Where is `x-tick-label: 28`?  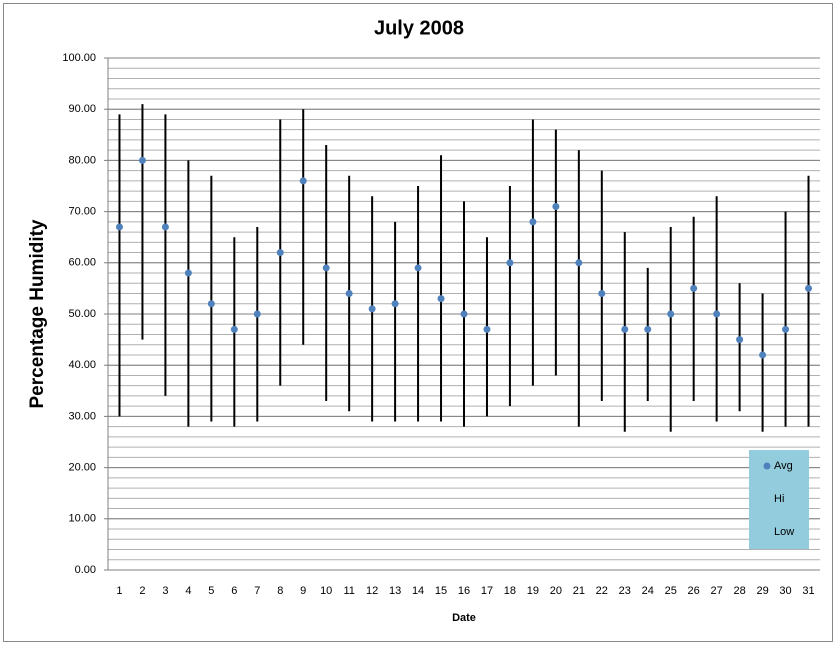
x-tick-label: 28 is located at coordinates (739, 591).